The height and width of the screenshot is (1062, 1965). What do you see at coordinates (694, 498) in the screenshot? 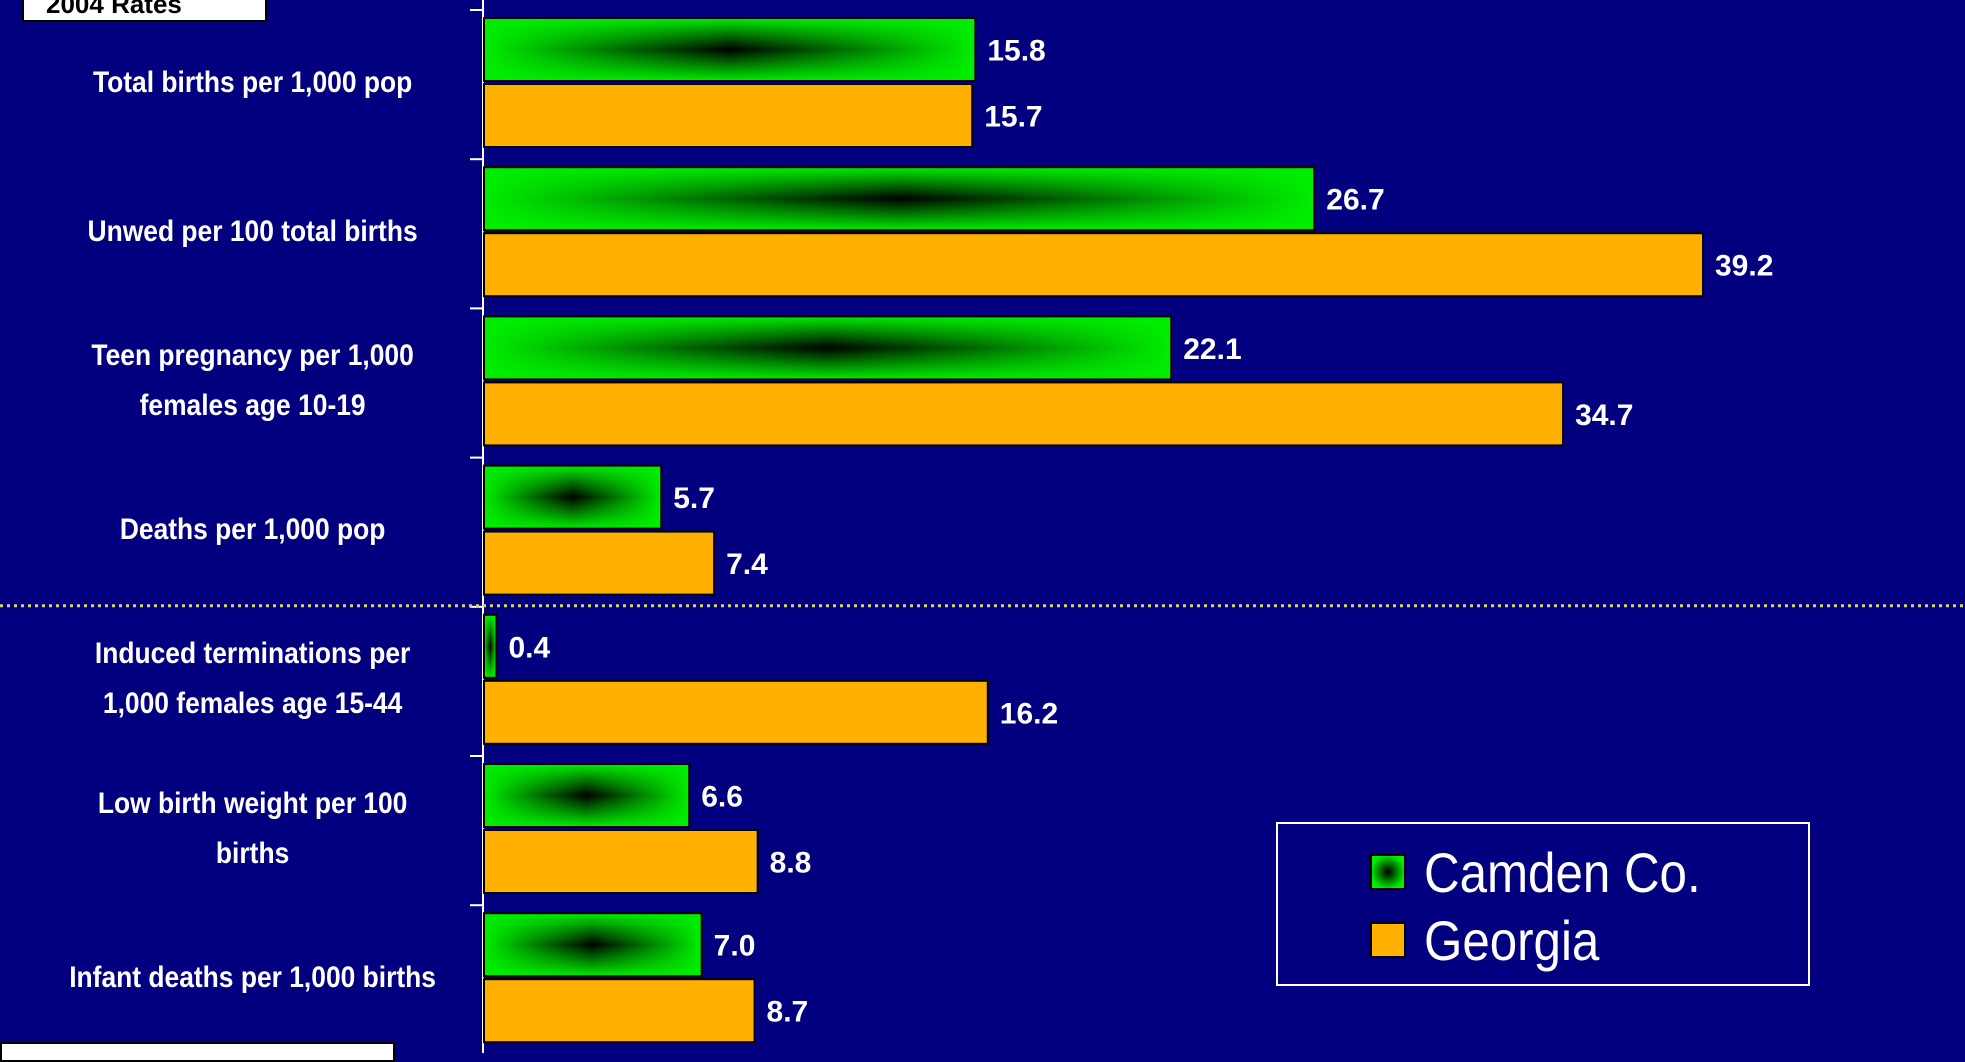
I see `data-label-camden: 5.7` at bounding box center [694, 498].